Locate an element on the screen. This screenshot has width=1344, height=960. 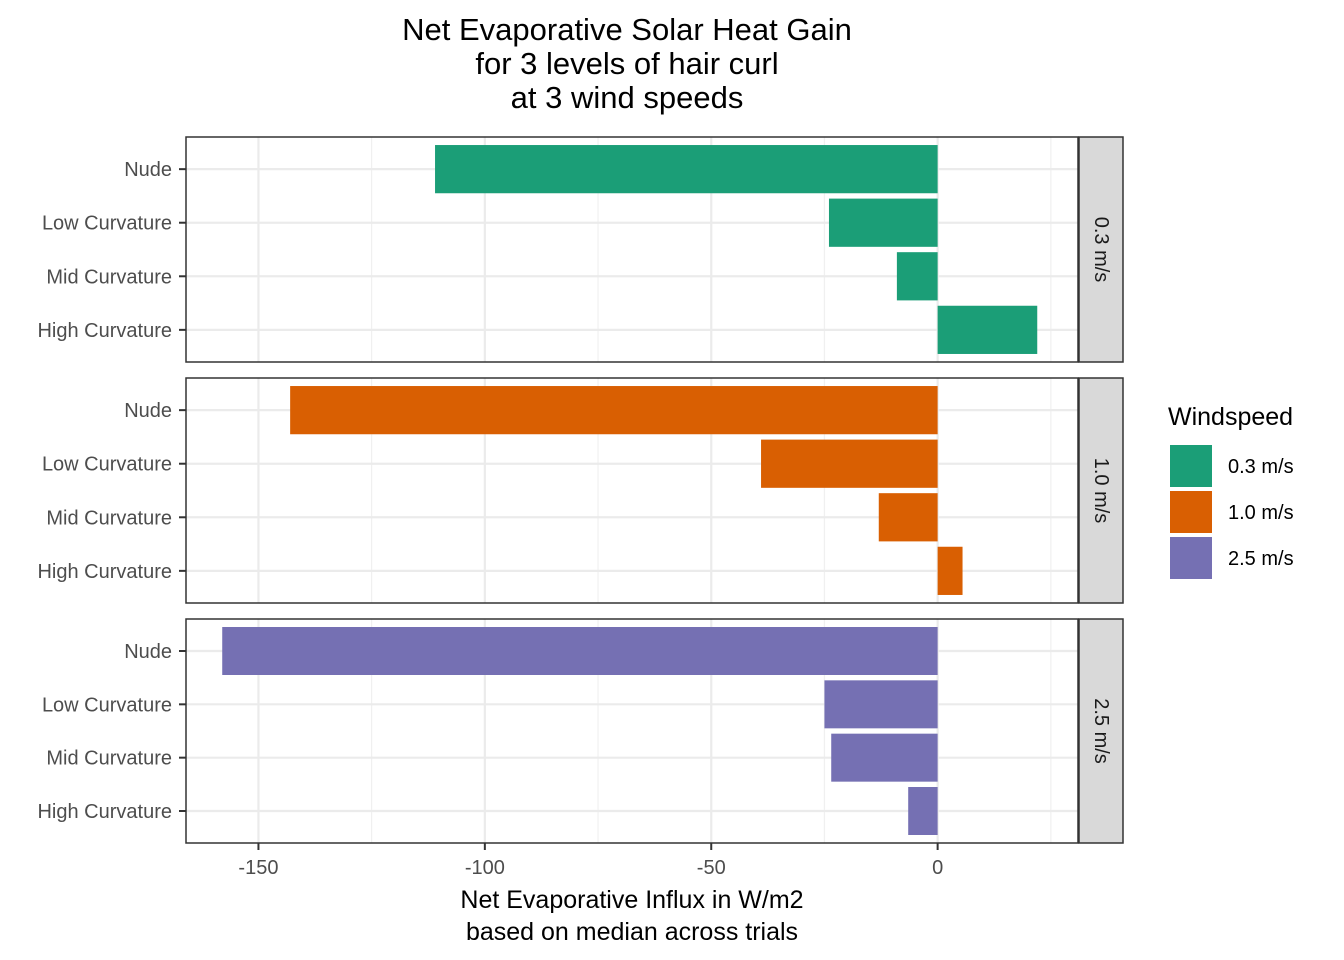
chart-title-line: at 3 wind speeds is located at coordinates (627, 97).